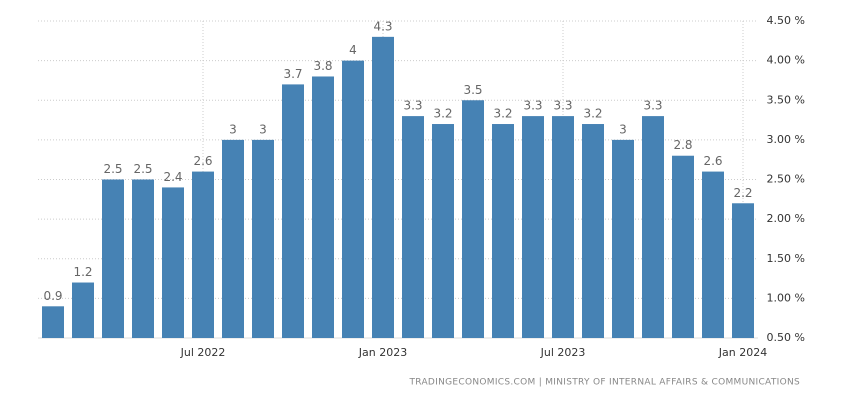 This screenshot has height=400, width=850. What do you see at coordinates (786, 139) in the screenshot?
I see `y-tick-label: 3.00 %` at bounding box center [786, 139].